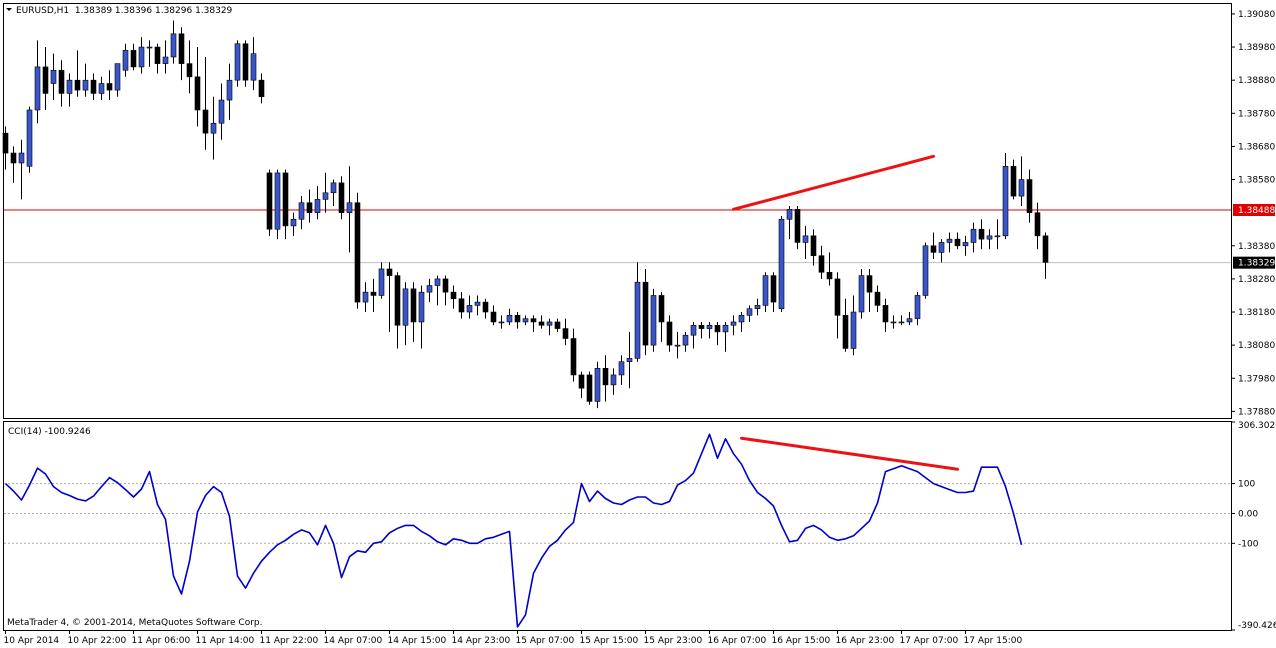 The height and width of the screenshot is (648, 1276). I want to click on price-trendline-segment, so click(833, 182).